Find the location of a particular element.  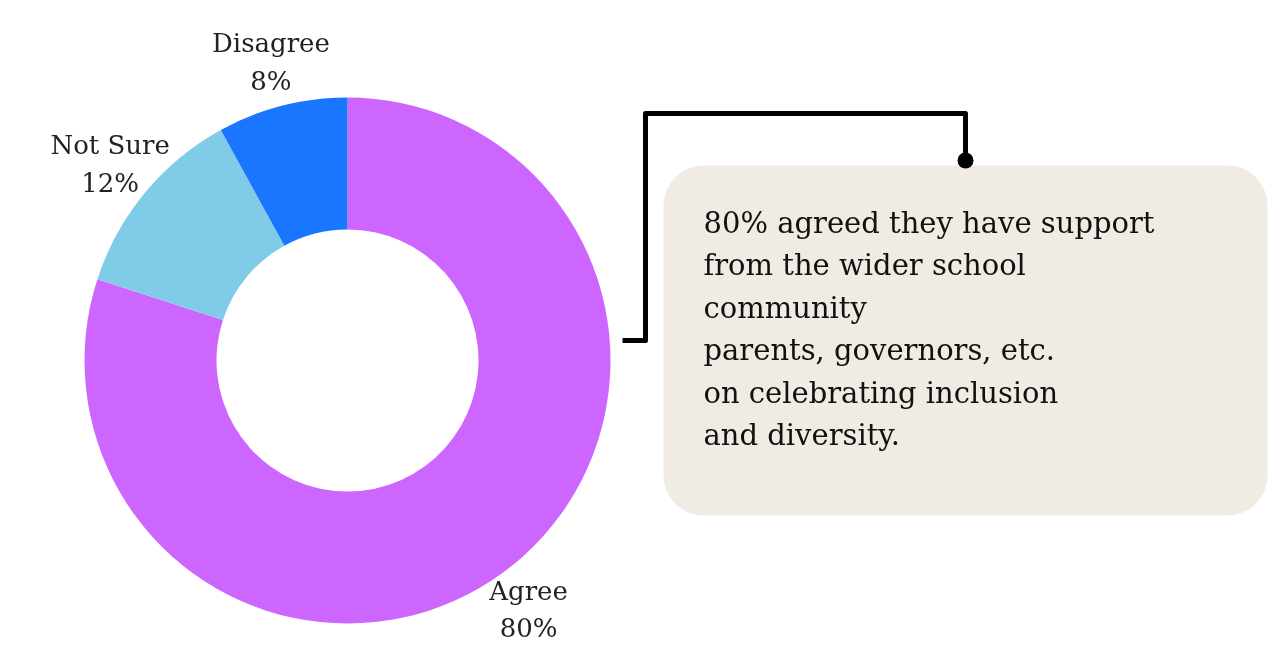

data-label: 12% is located at coordinates (110, 182).